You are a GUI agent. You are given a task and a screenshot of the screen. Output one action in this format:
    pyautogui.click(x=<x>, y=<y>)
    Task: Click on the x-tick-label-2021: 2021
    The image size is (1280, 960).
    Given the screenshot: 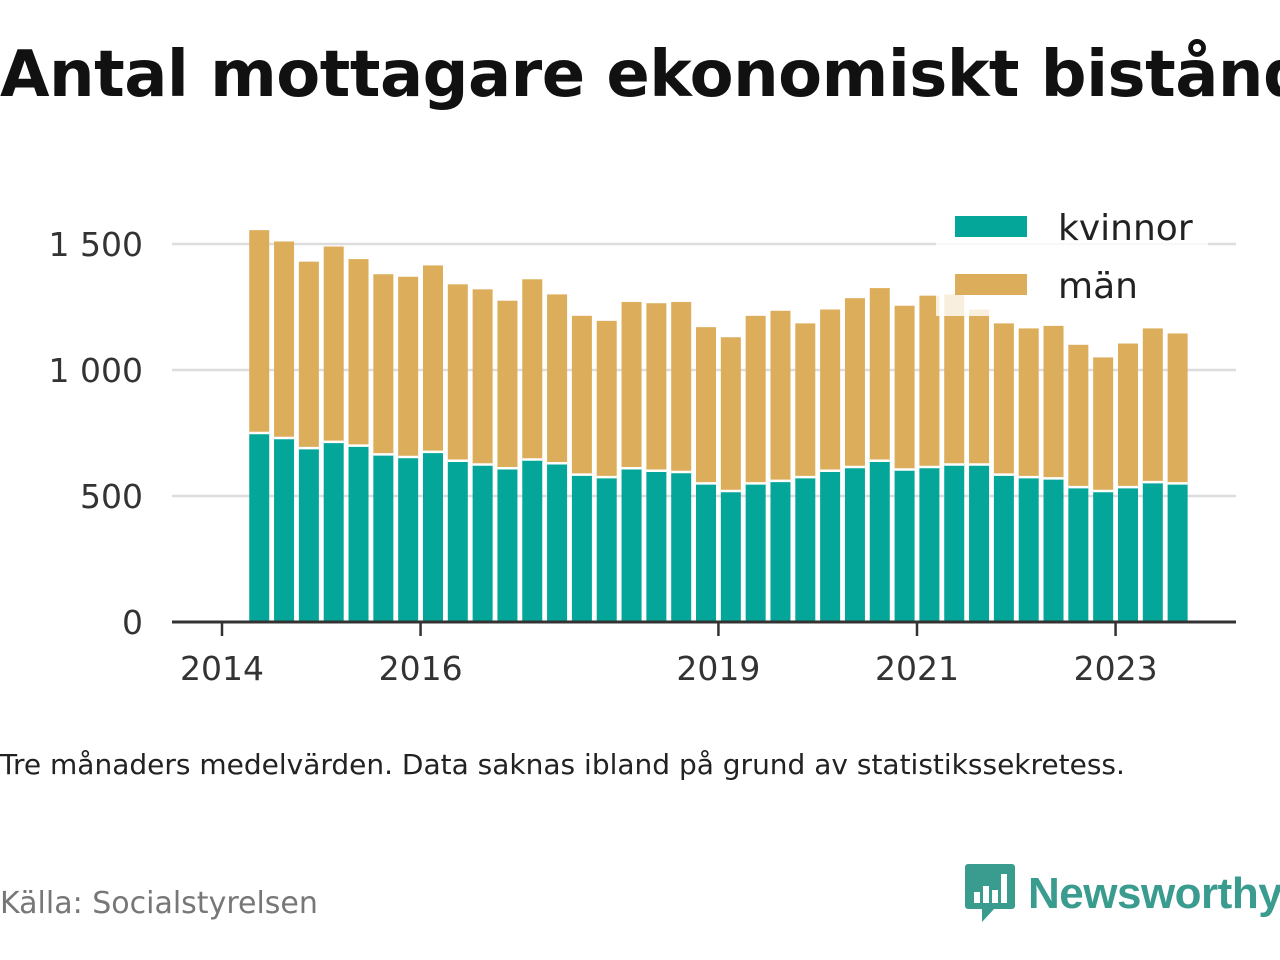 What is the action you would take?
    pyautogui.click(x=917, y=668)
    